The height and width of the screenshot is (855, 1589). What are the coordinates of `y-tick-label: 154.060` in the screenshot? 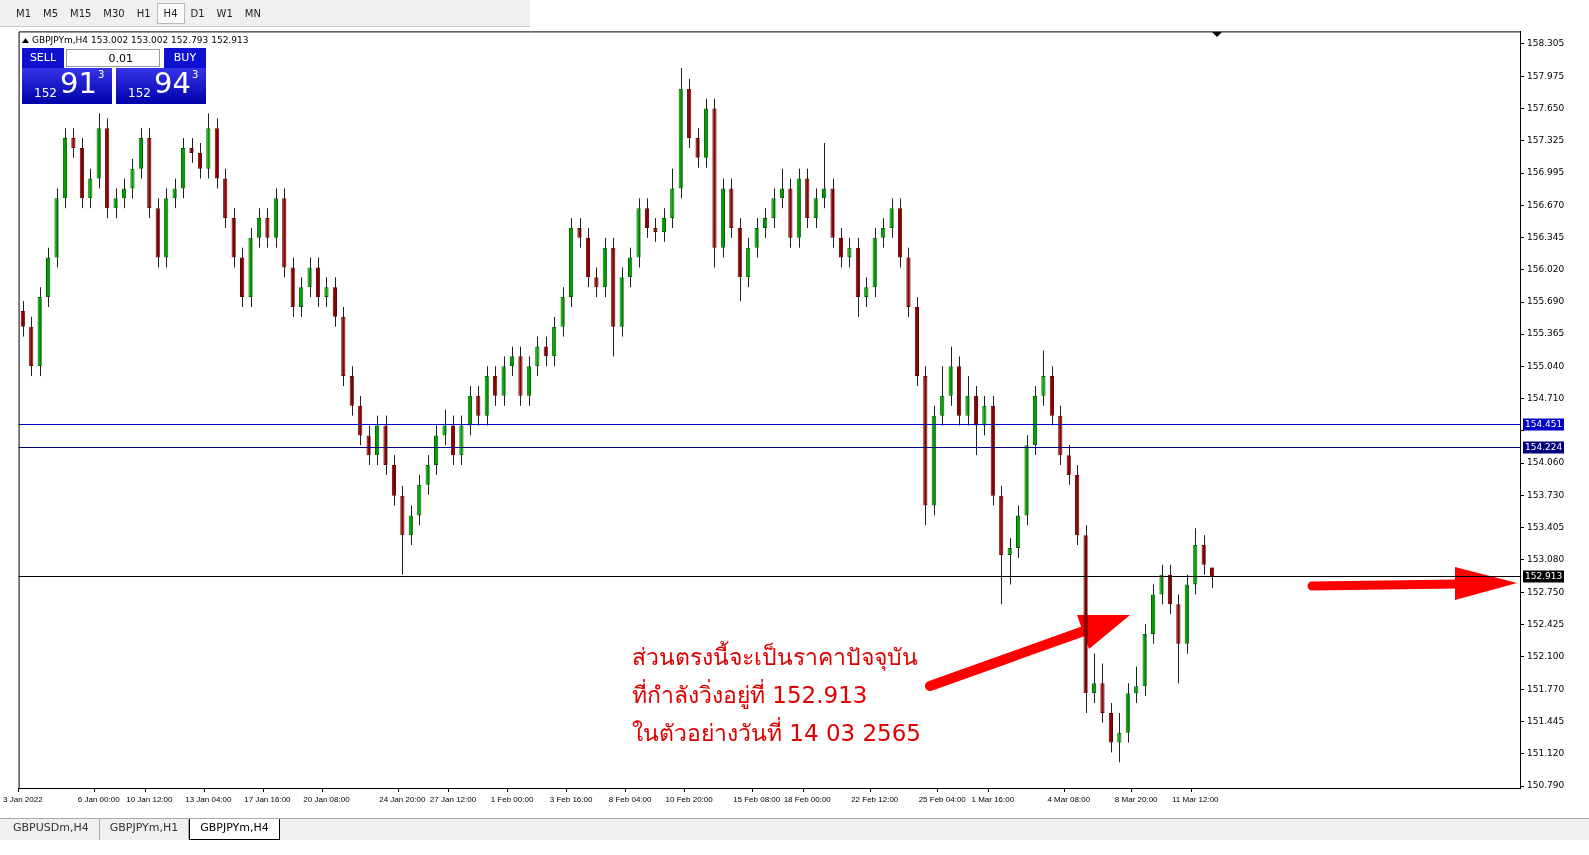 It's located at (1546, 462).